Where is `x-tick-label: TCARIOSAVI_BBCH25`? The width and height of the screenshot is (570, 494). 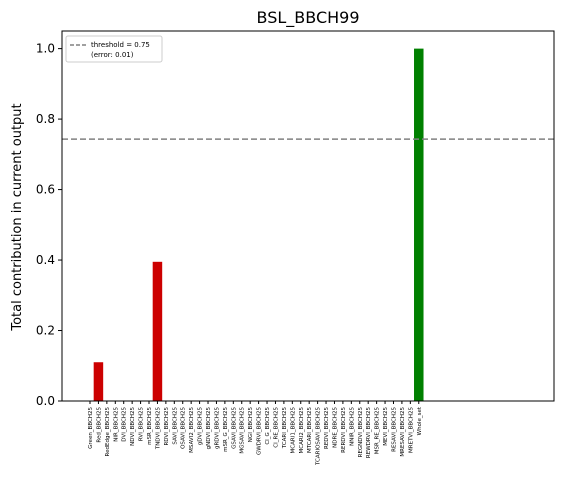
x-tick-label: TCARIOSAVI_BBCH25 is located at coordinates (319, 436).